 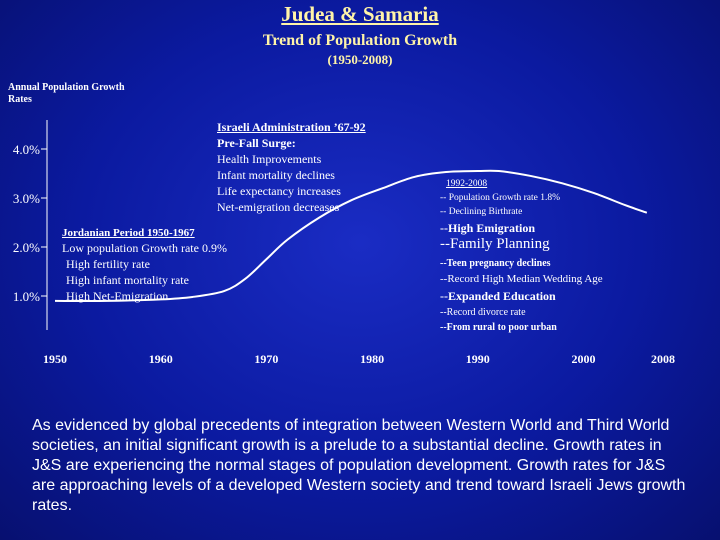 I want to click on israeli-item: Net-emigration decreases, so click(x=278, y=207).